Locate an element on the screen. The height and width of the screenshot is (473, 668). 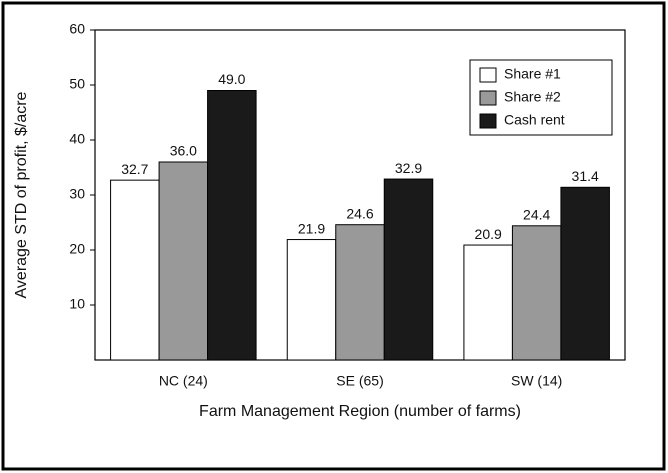
x-tick-label: NC (24) is located at coordinates (183, 381).